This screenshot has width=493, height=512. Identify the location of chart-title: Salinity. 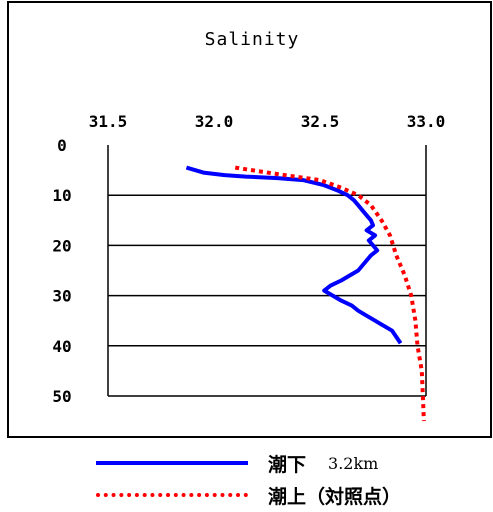
(252, 39).